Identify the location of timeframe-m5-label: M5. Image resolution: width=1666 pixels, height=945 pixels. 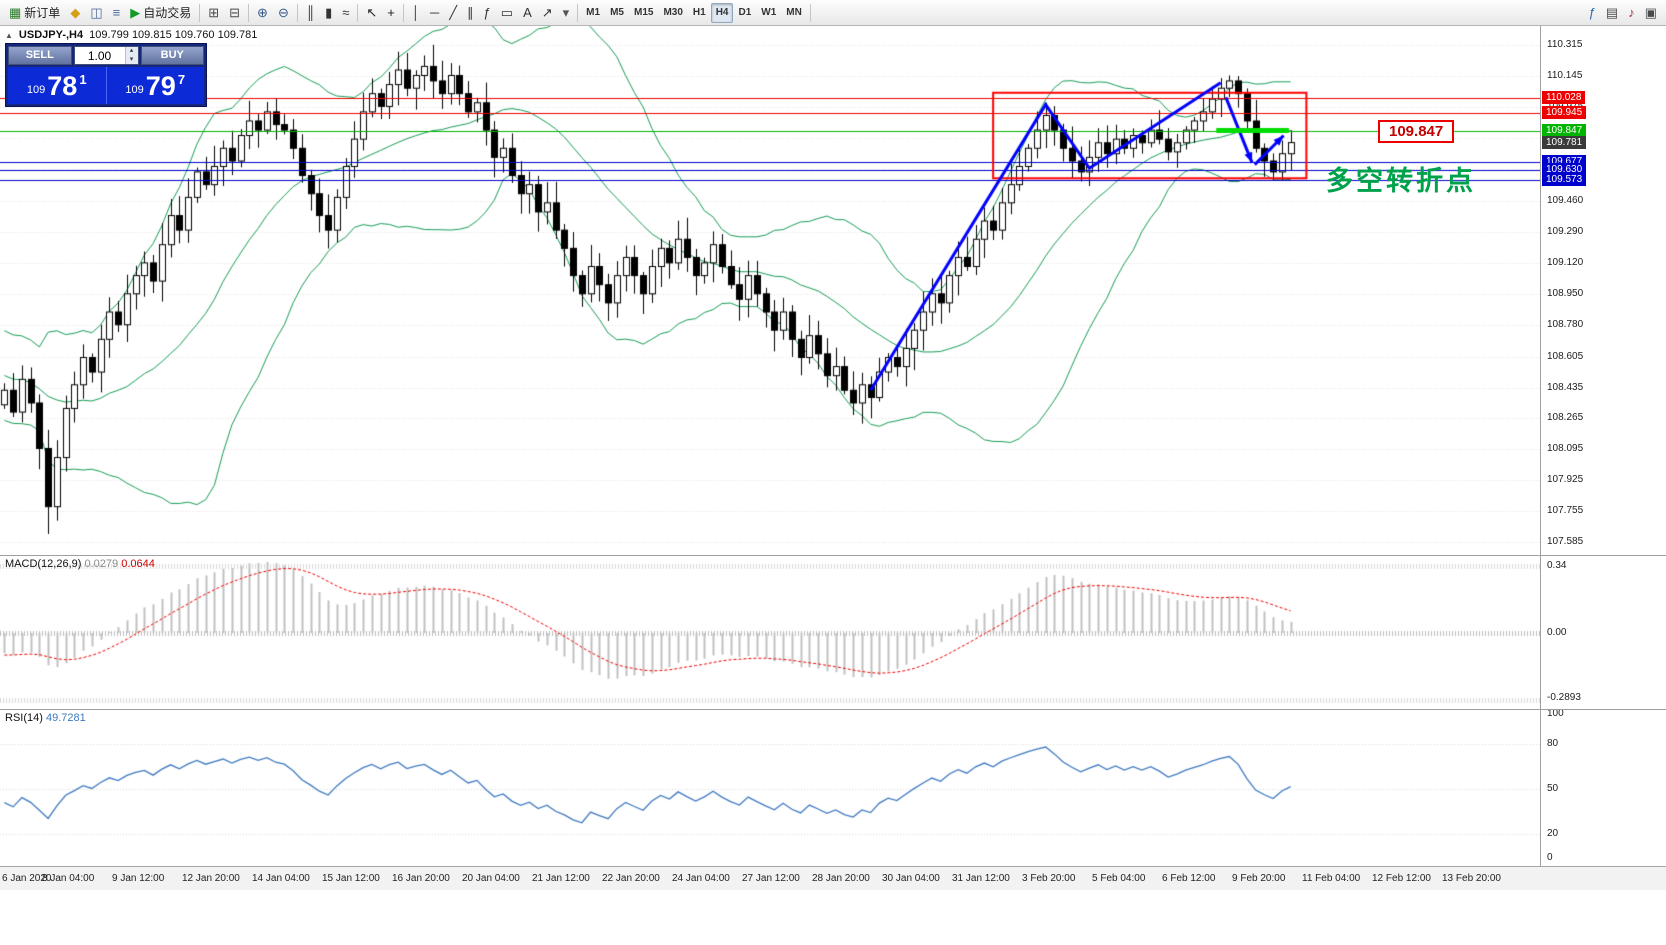
(617, 12).